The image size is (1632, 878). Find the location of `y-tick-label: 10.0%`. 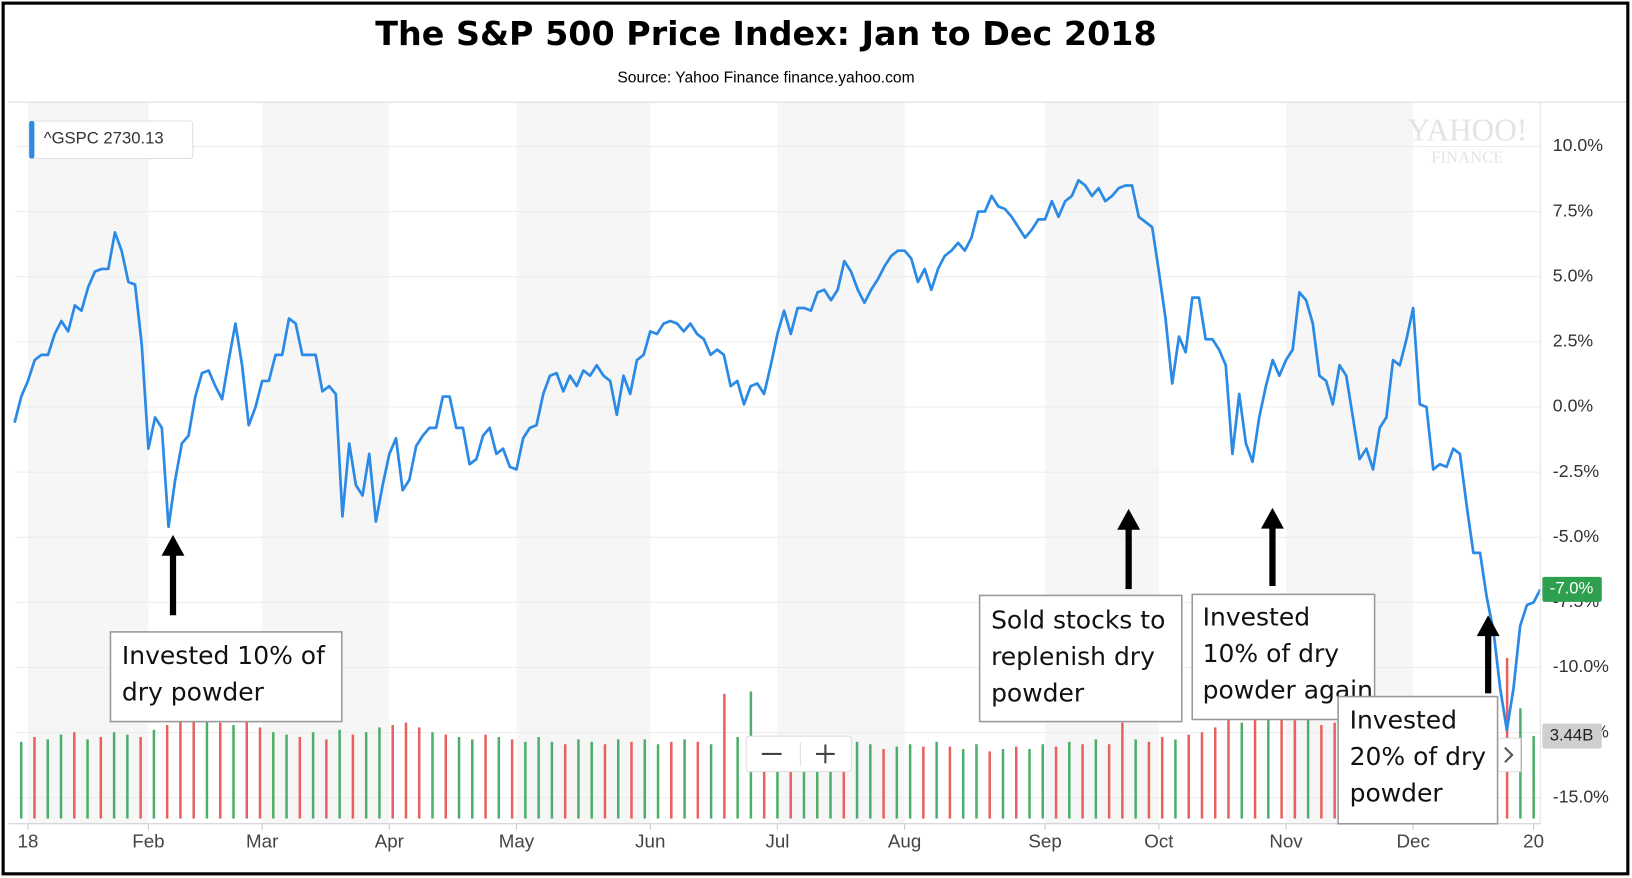

y-tick-label: 10.0% is located at coordinates (1578, 145).